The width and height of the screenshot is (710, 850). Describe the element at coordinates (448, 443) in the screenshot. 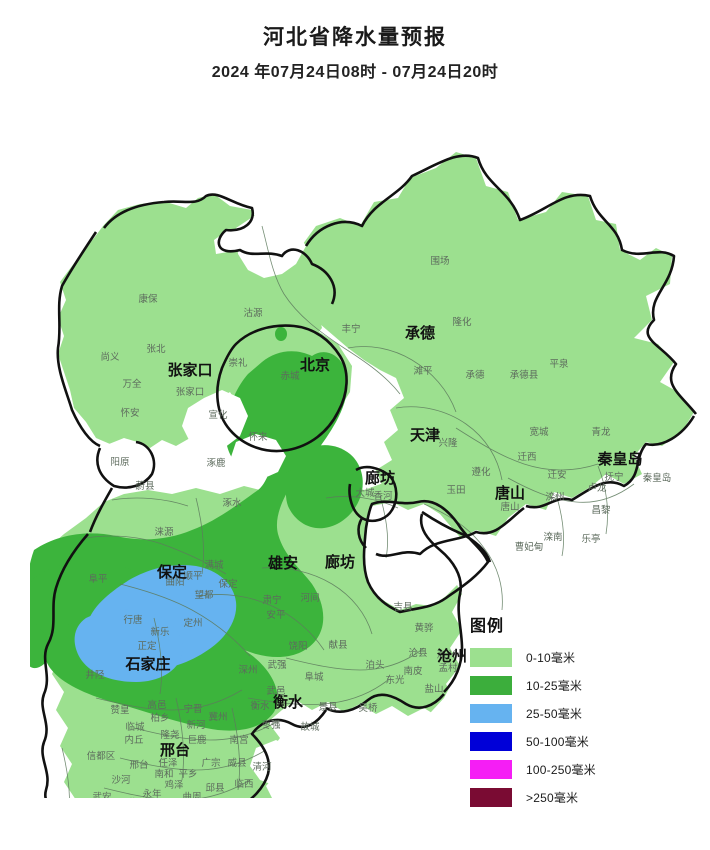

I see `county-label: 兴隆` at that location.